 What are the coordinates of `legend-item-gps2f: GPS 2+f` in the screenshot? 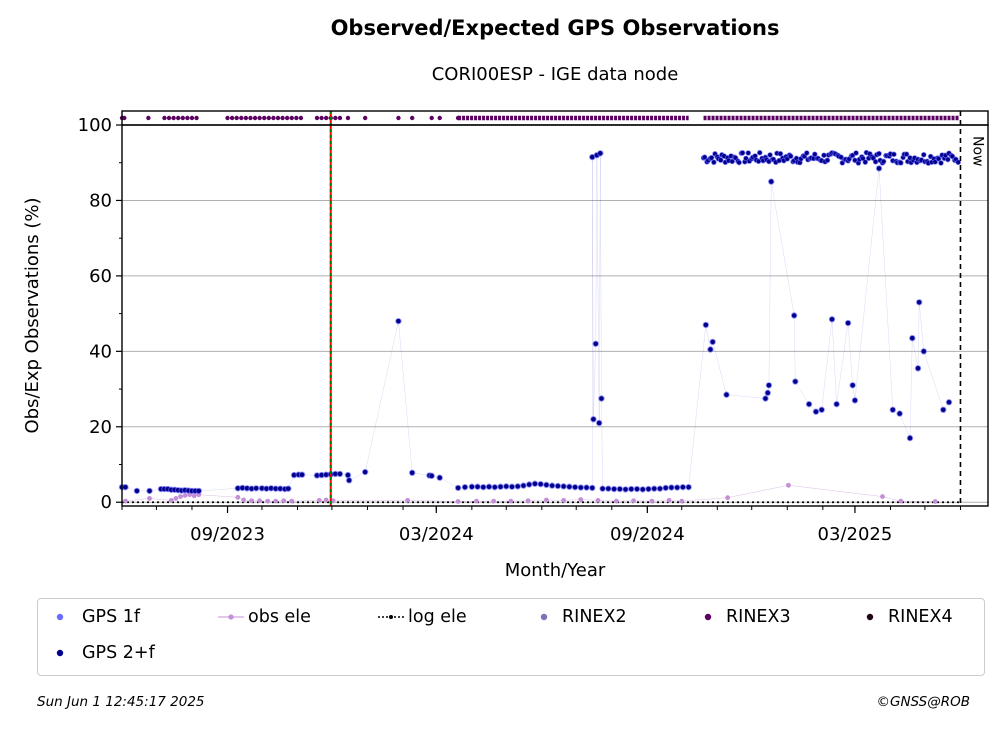 It's located at (103, 653).